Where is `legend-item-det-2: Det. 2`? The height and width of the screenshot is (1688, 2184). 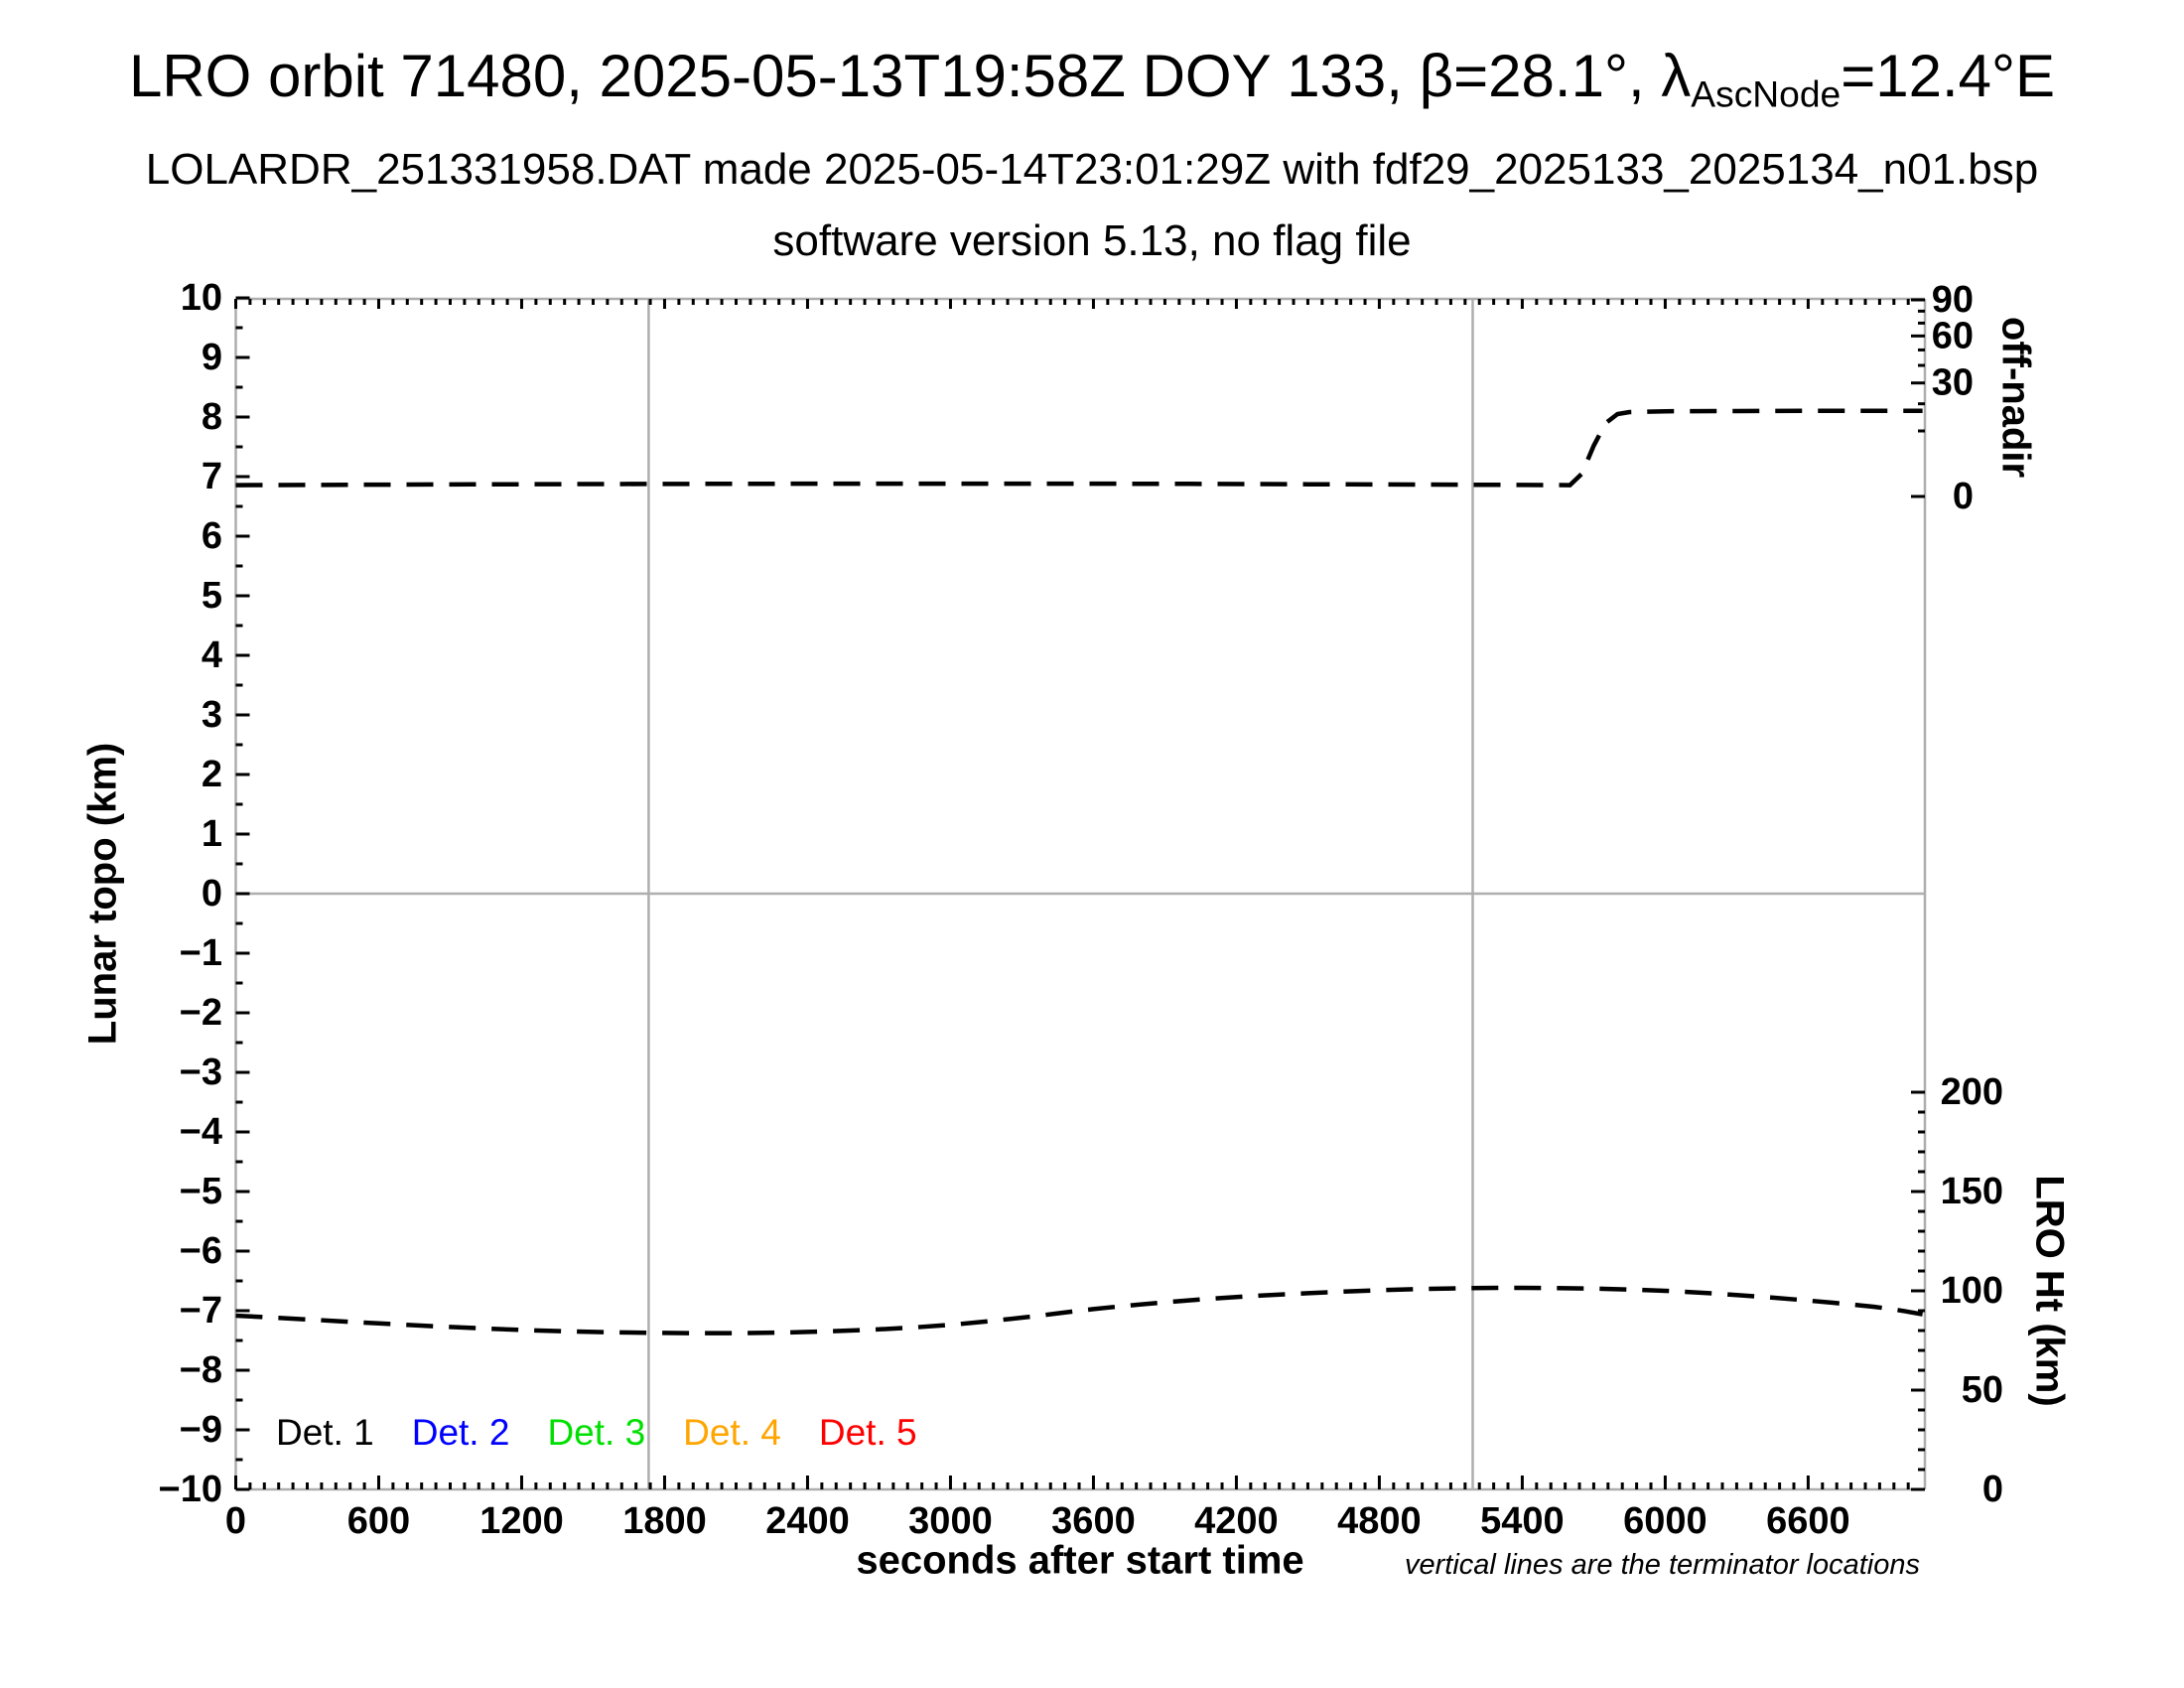
legend-item-det-2: Det. 2 is located at coordinates (460, 1432).